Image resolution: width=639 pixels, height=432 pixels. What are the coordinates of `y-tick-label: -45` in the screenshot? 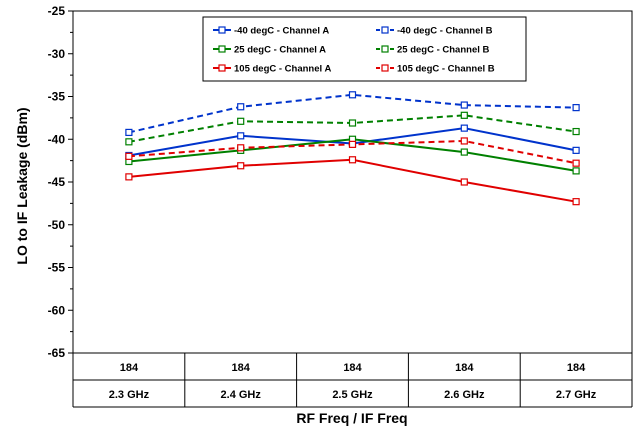 It's located at (57, 182).